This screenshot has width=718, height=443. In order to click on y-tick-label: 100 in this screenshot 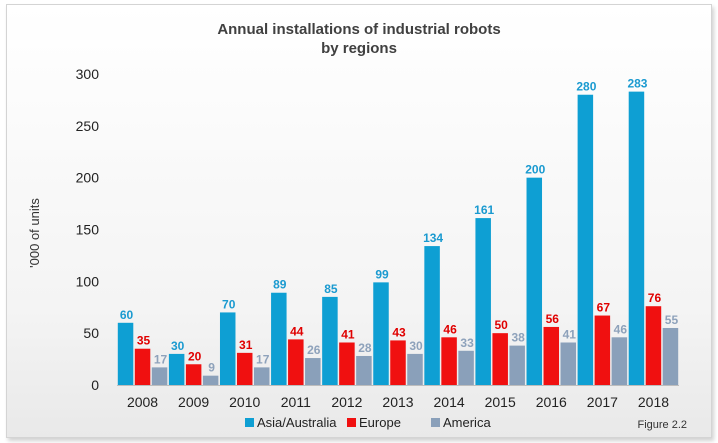, I will do `click(88, 281)`.